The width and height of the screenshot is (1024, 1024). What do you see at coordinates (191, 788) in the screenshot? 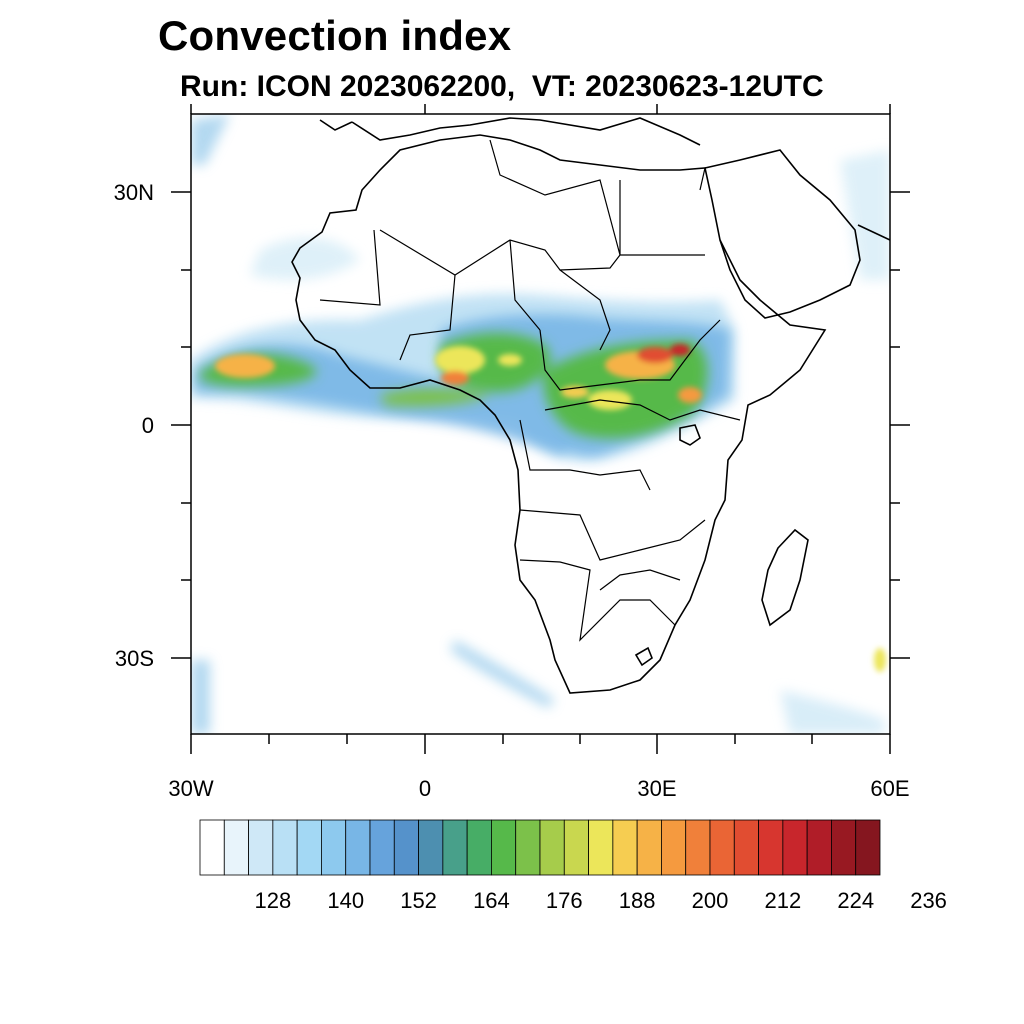
I see `lon-label-30w: 30W` at bounding box center [191, 788].